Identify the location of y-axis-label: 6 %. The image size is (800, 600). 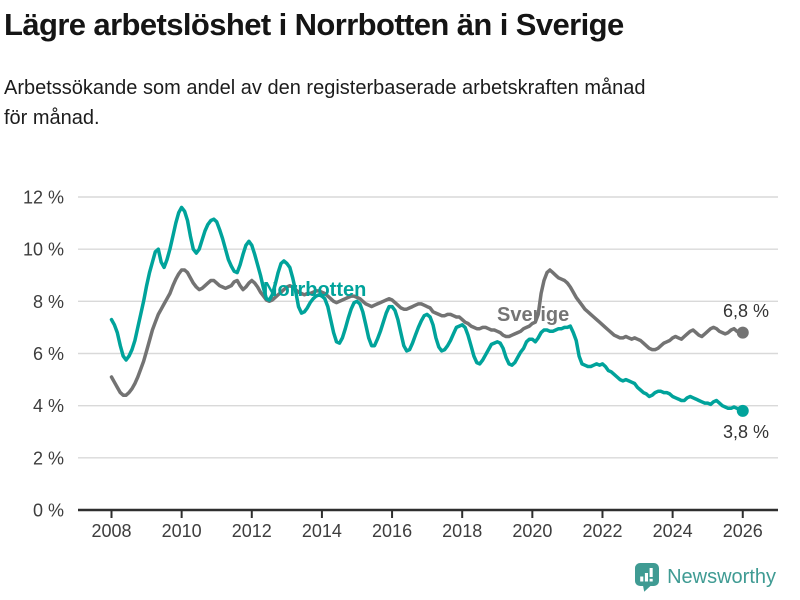
(48, 354).